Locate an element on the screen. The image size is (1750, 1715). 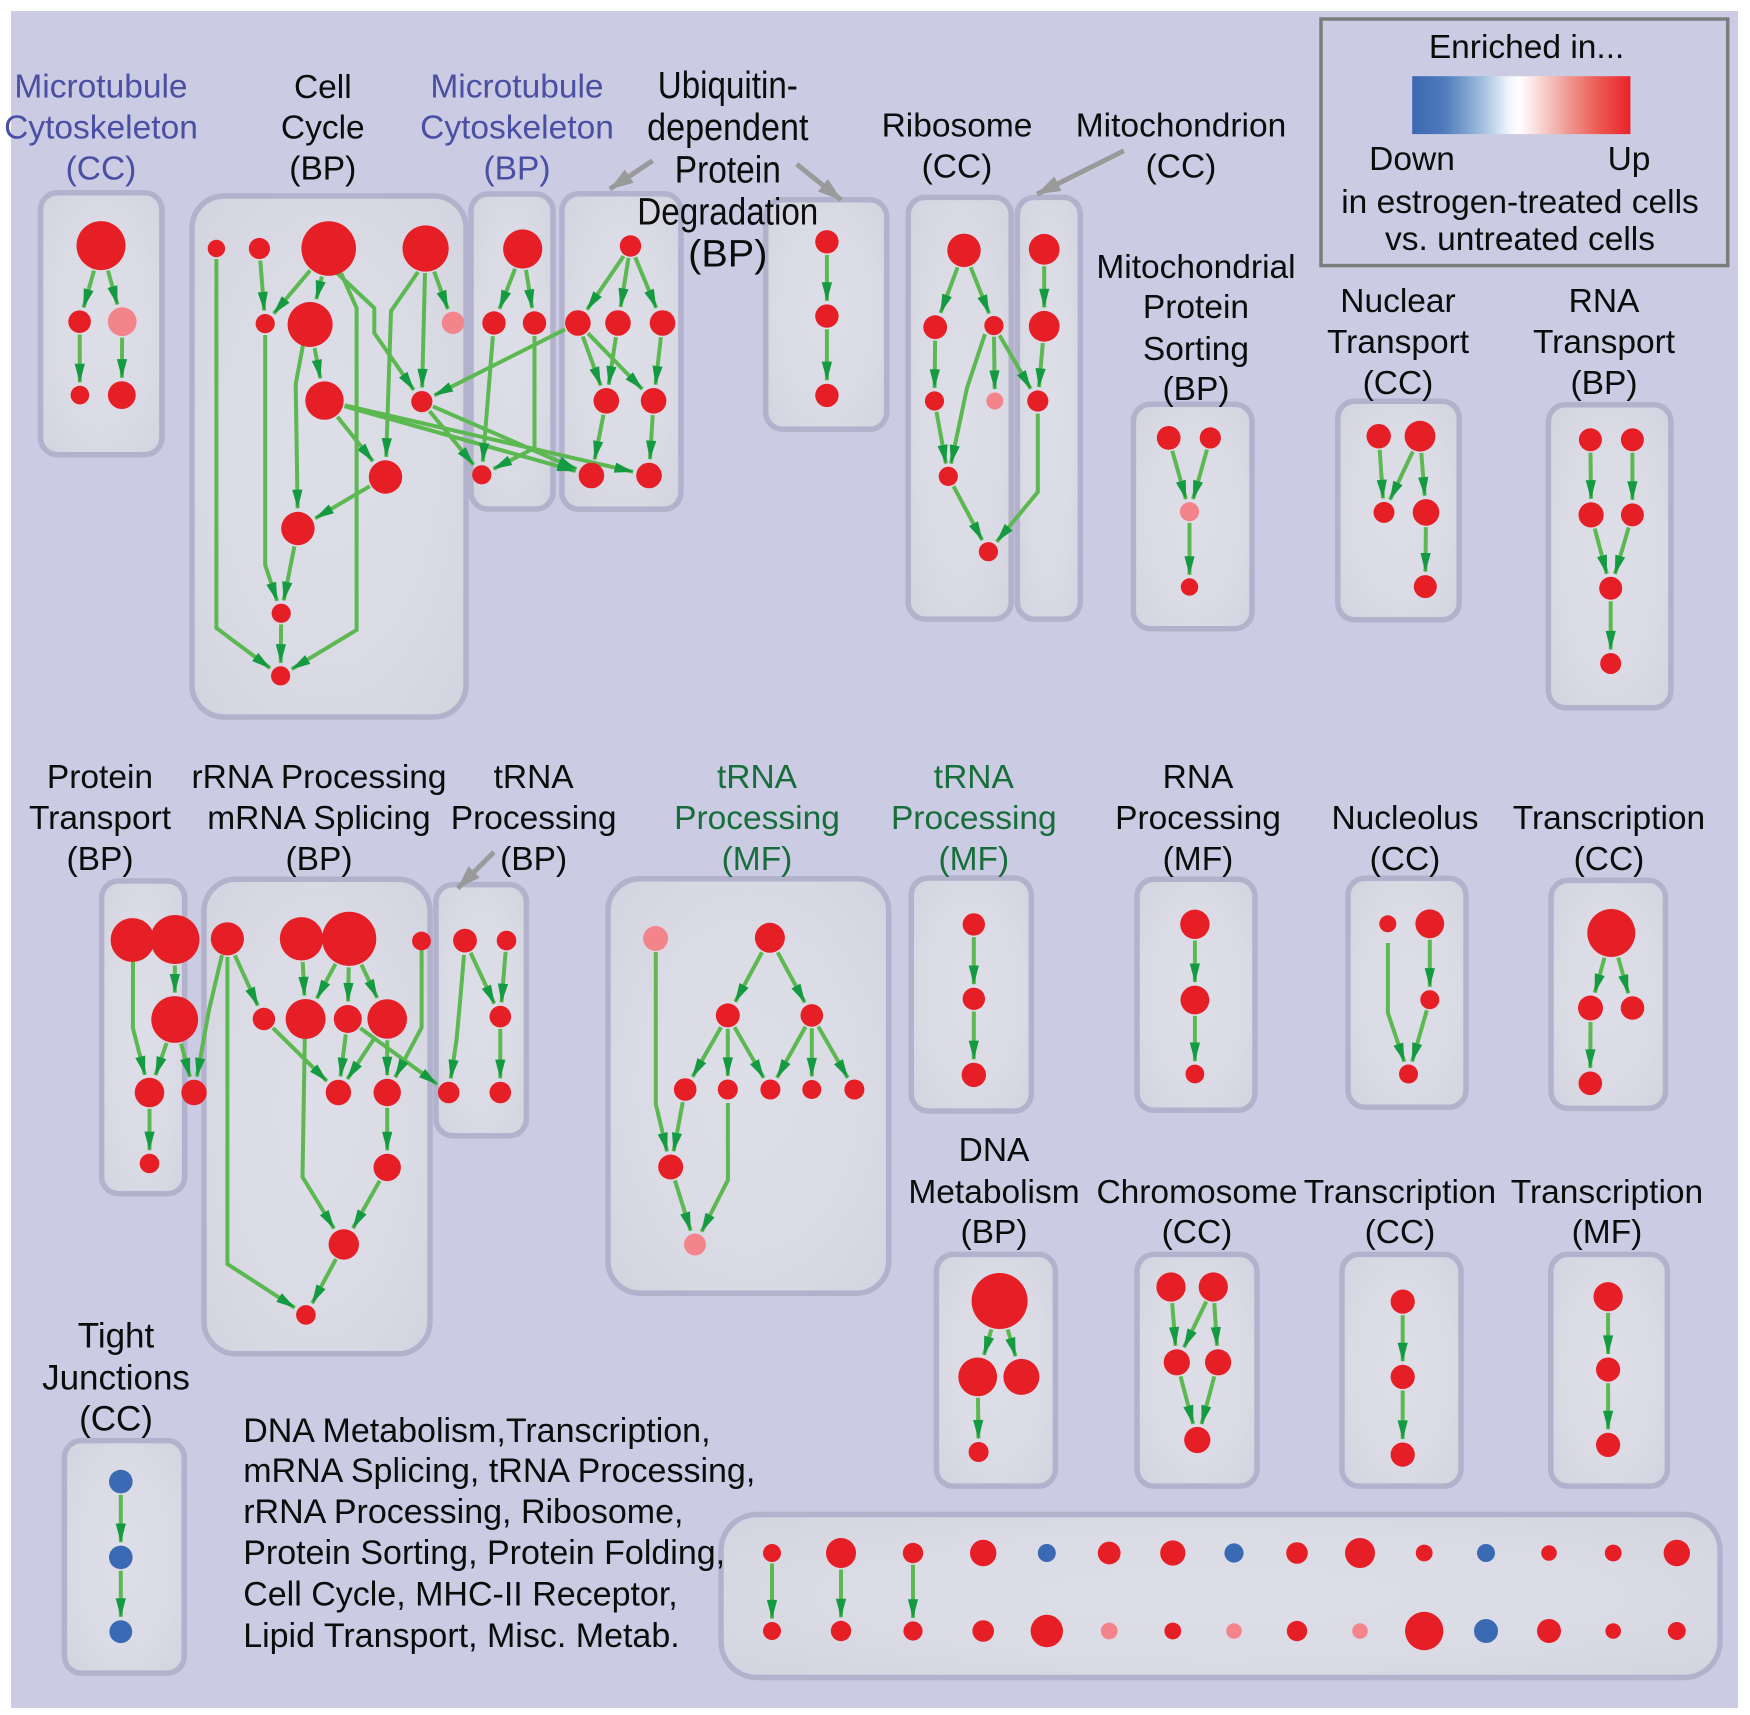
svg-text: Metabolism is located at coordinates (993, 1192).